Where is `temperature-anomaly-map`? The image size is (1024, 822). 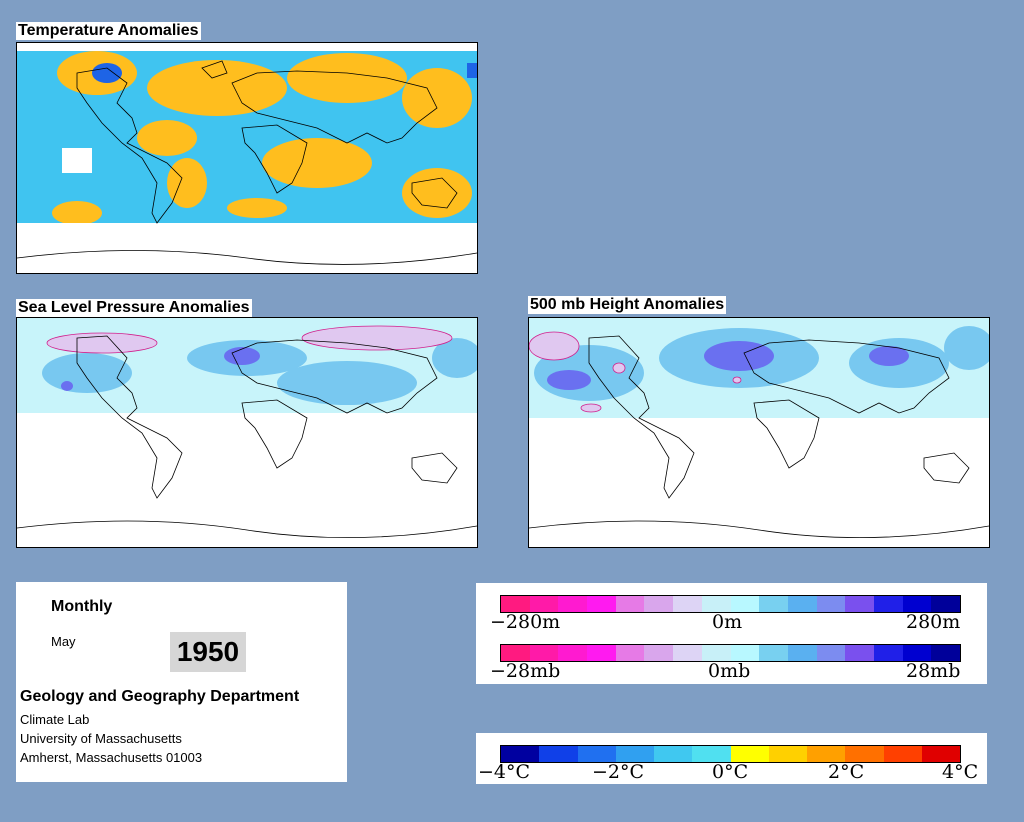 temperature-anomaly-map is located at coordinates (247, 158).